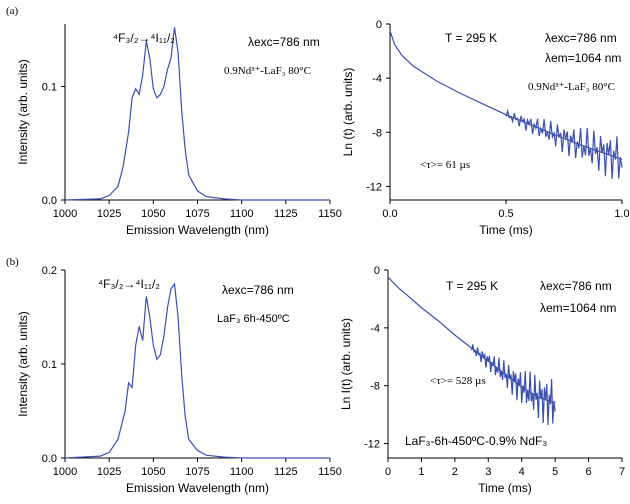 The width and height of the screenshot is (630, 504). What do you see at coordinates (621, 214) in the screenshot?
I see `x-tick-label: 1.0` at bounding box center [621, 214].